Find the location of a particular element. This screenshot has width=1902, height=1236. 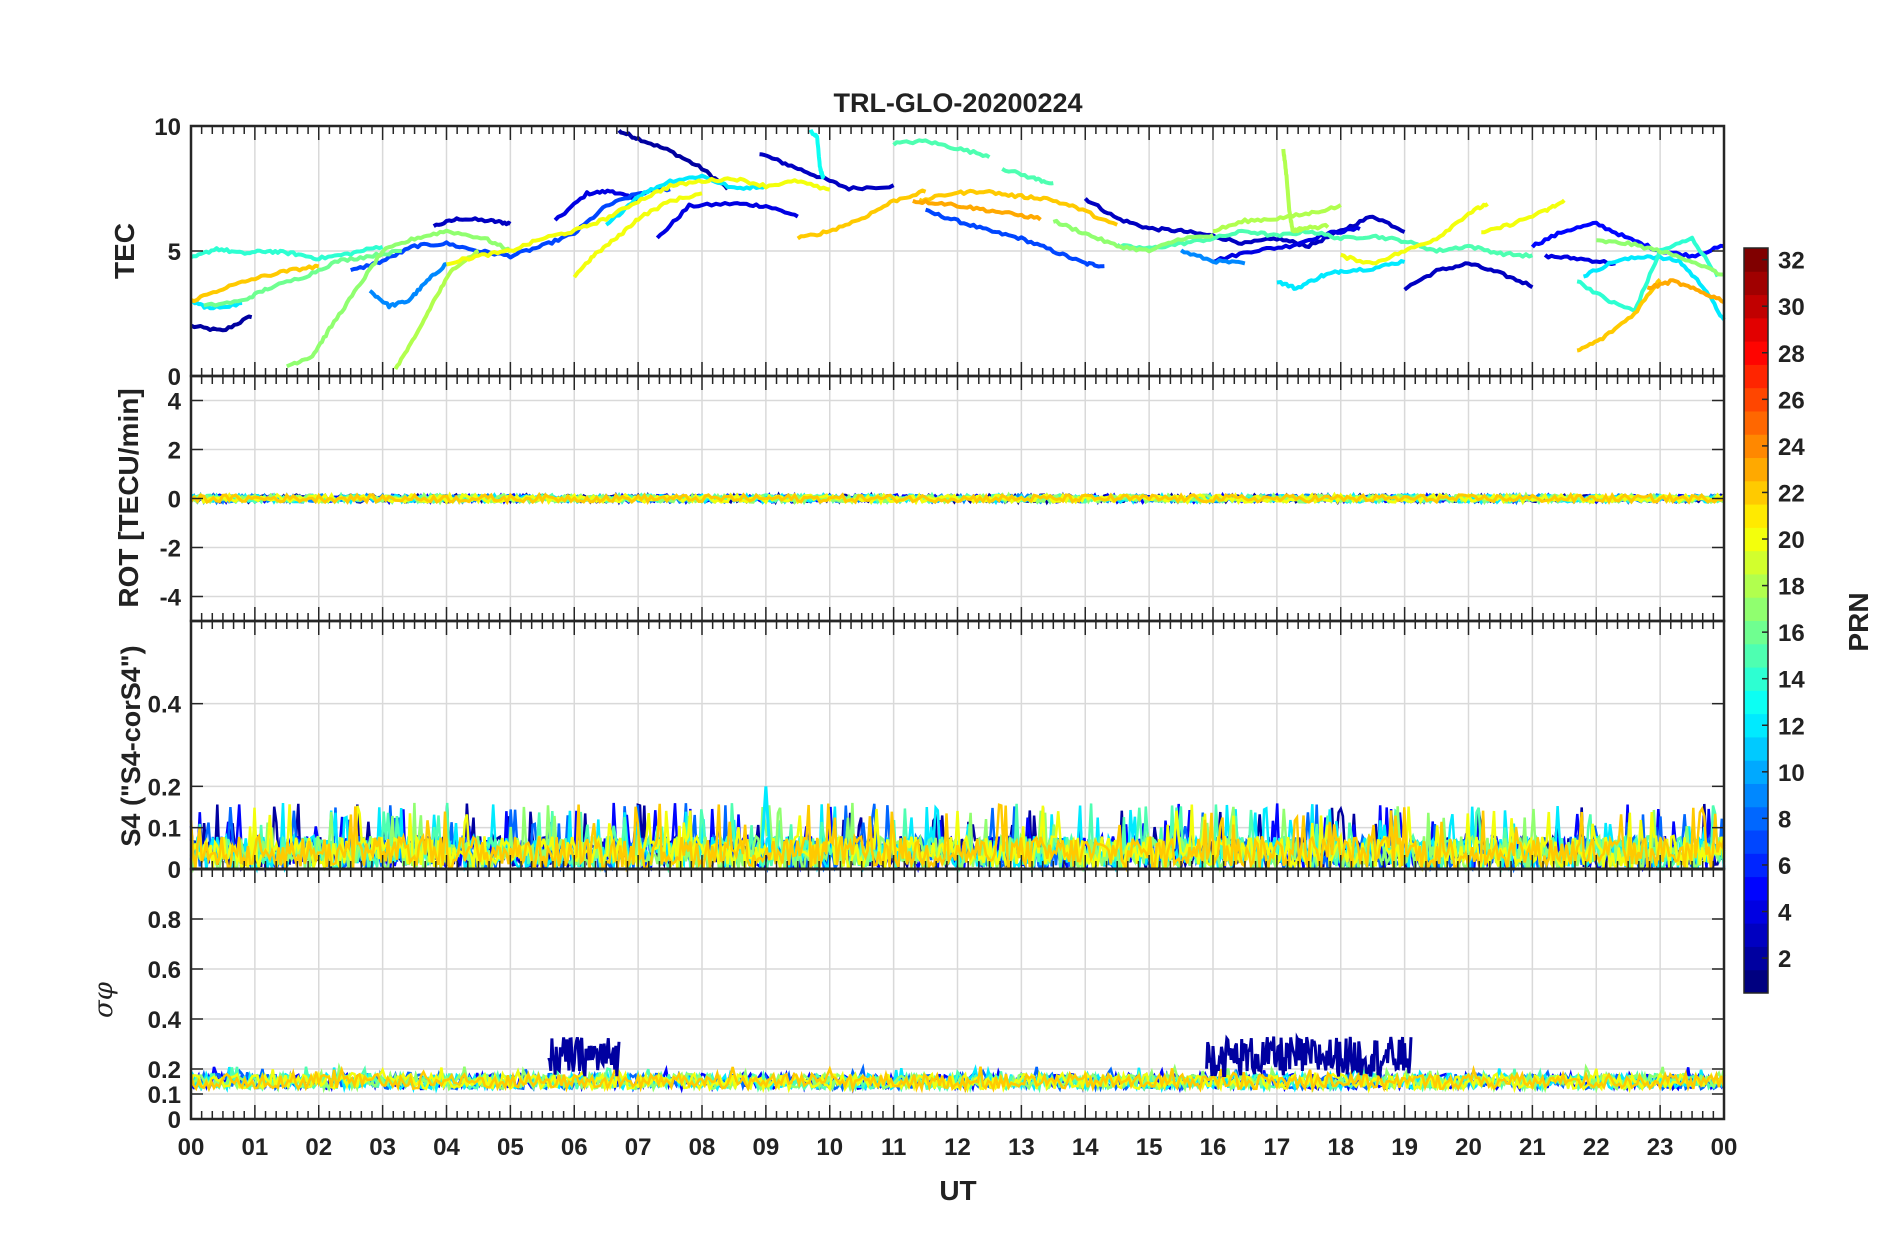

x-tick-label: 14 is located at coordinates (1085, 1147).